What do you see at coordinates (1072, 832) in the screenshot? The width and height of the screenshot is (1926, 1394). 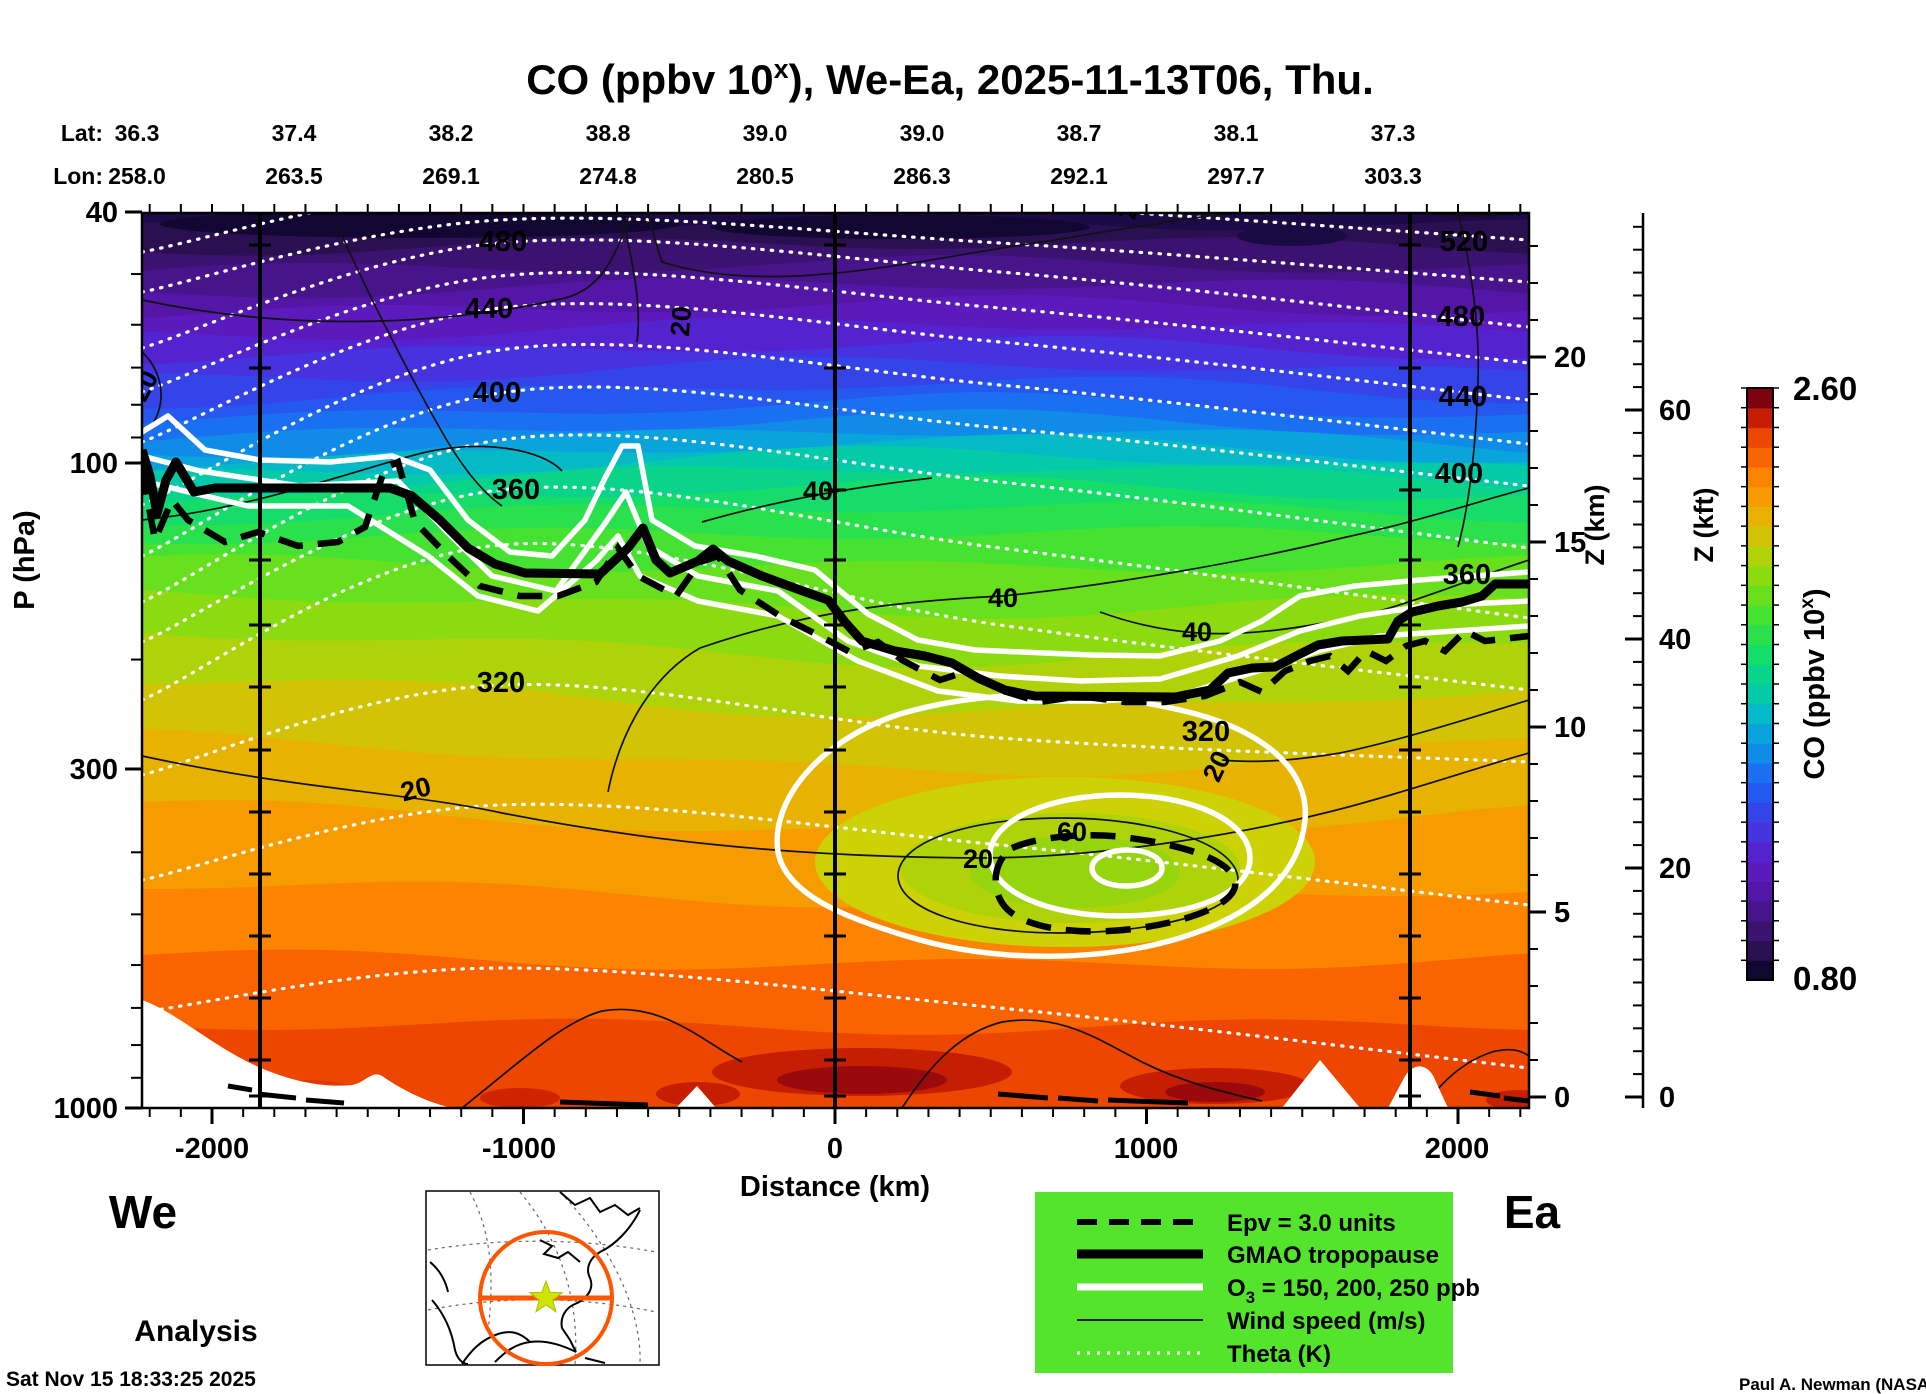 I see `wind-label-60: 60` at bounding box center [1072, 832].